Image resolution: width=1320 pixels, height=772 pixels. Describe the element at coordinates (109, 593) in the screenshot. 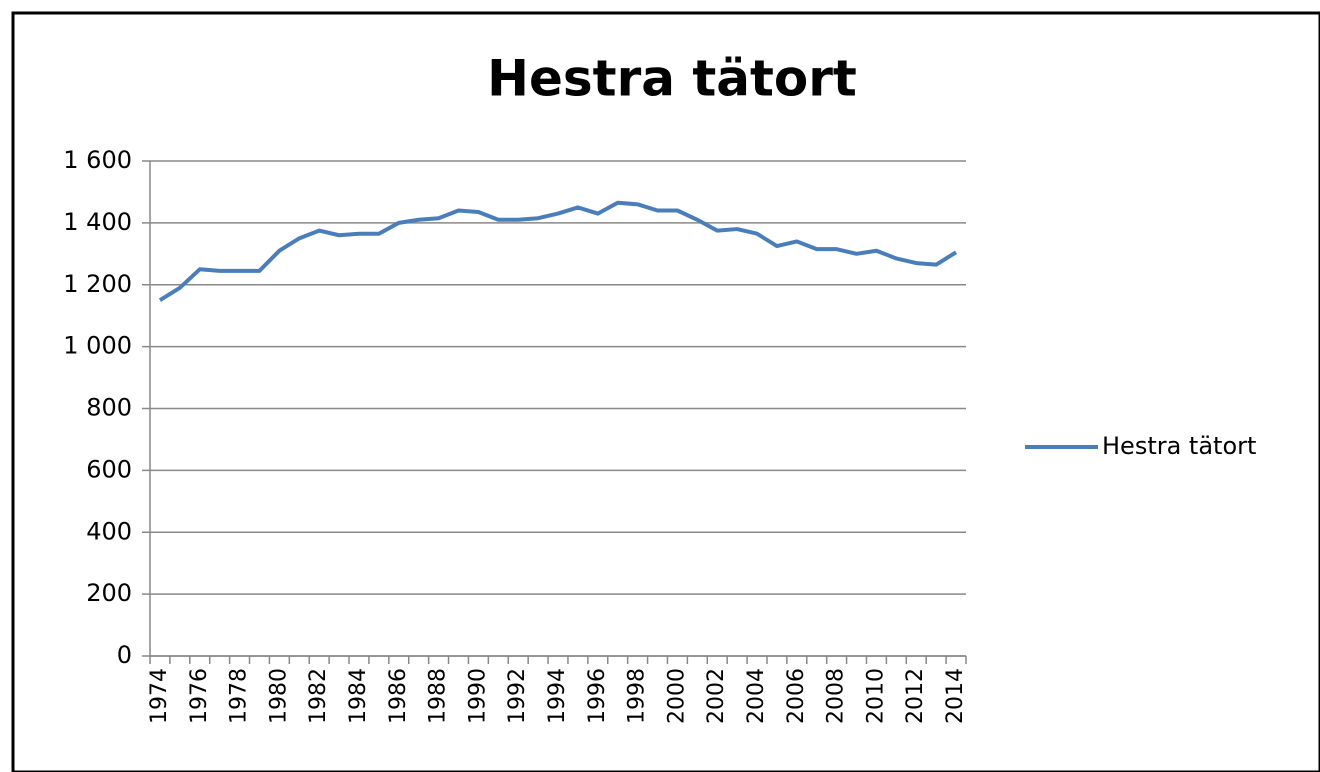

I see `y-tick-label: 200` at that location.